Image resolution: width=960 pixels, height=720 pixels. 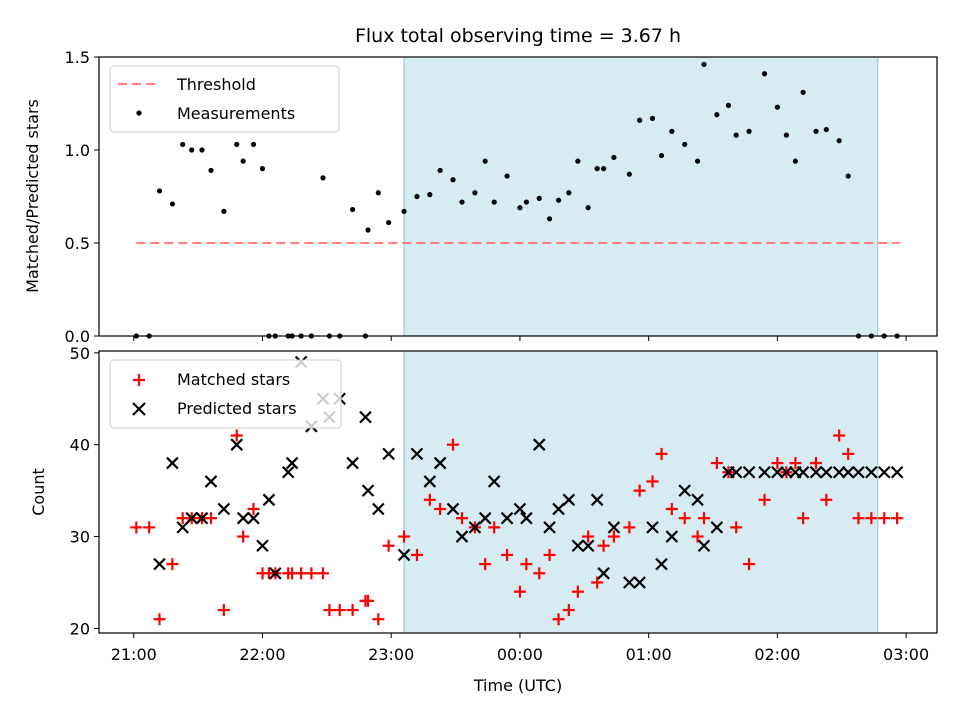 I want to click on x-tick-label: 00:00, so click(x=520, y=654).